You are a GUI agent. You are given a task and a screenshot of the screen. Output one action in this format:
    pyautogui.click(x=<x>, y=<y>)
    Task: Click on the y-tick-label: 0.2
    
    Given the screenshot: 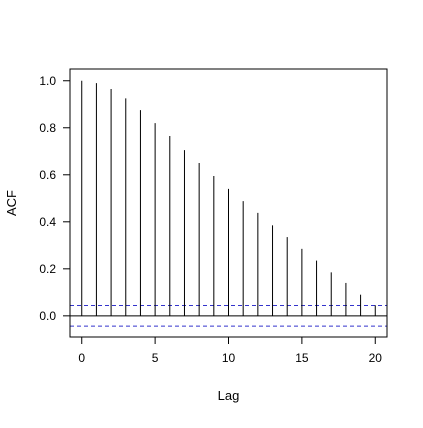 What is the action you would take?
    pyautogui.click(x=47, y=269)
    